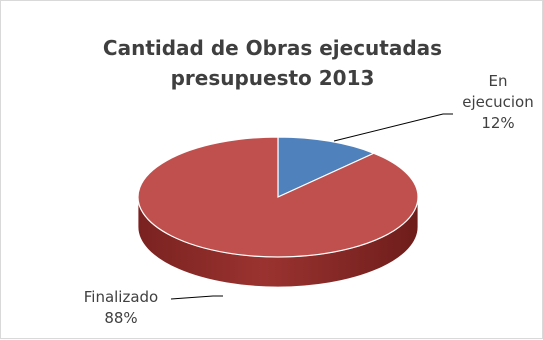 This screenshot has width=543, height=340. I want to click on data-label-name-line-1: Finalizado, so click(121, 297).